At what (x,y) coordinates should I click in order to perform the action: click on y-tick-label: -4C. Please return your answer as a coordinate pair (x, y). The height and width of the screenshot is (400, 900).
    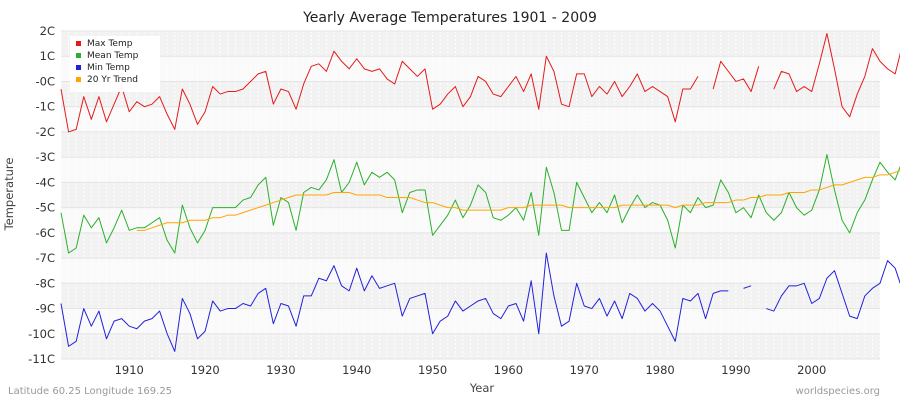
    Looking at the image, I should click on (46, 182).